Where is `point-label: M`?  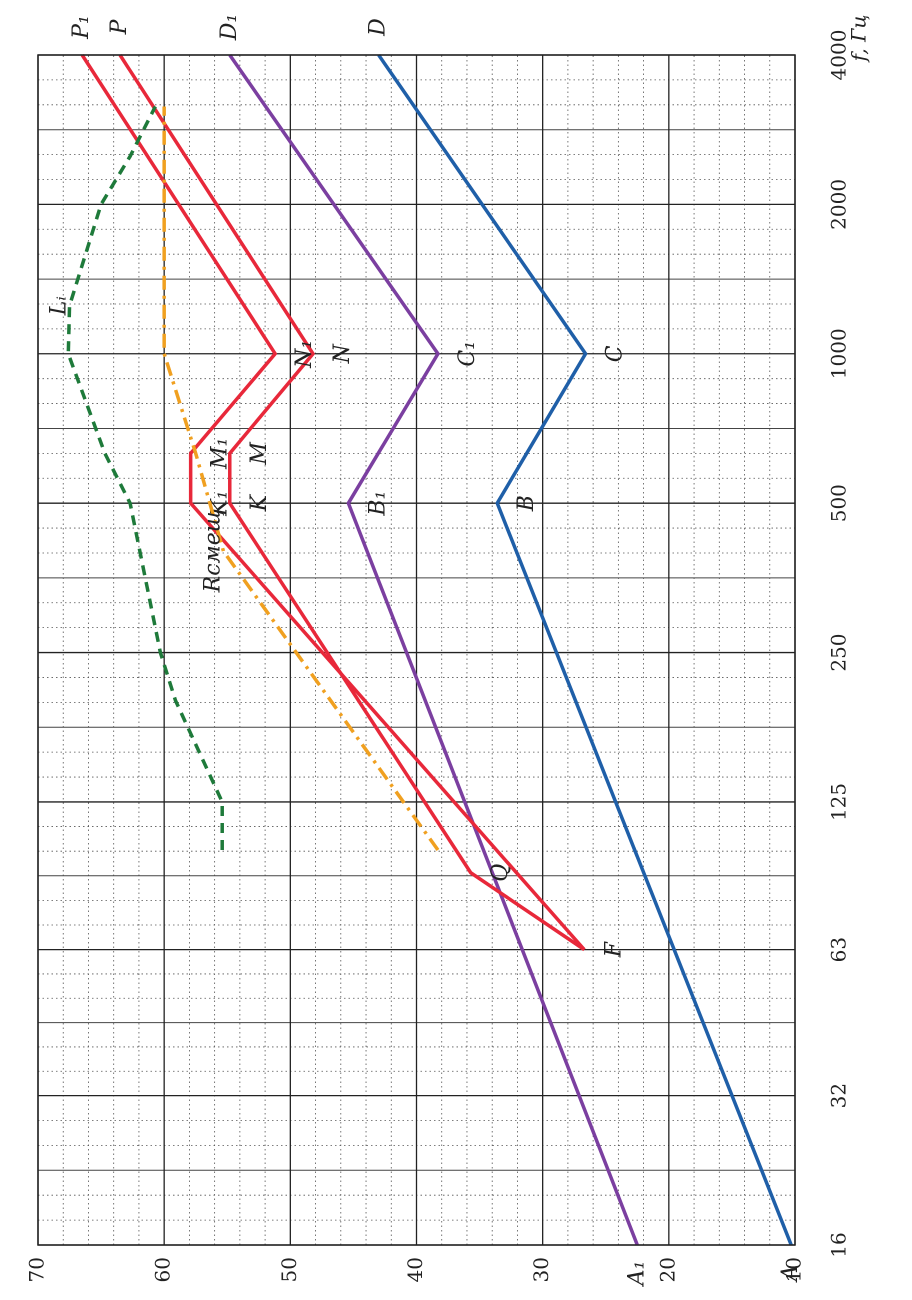 point-label: M is located at coordinates (259, 454).